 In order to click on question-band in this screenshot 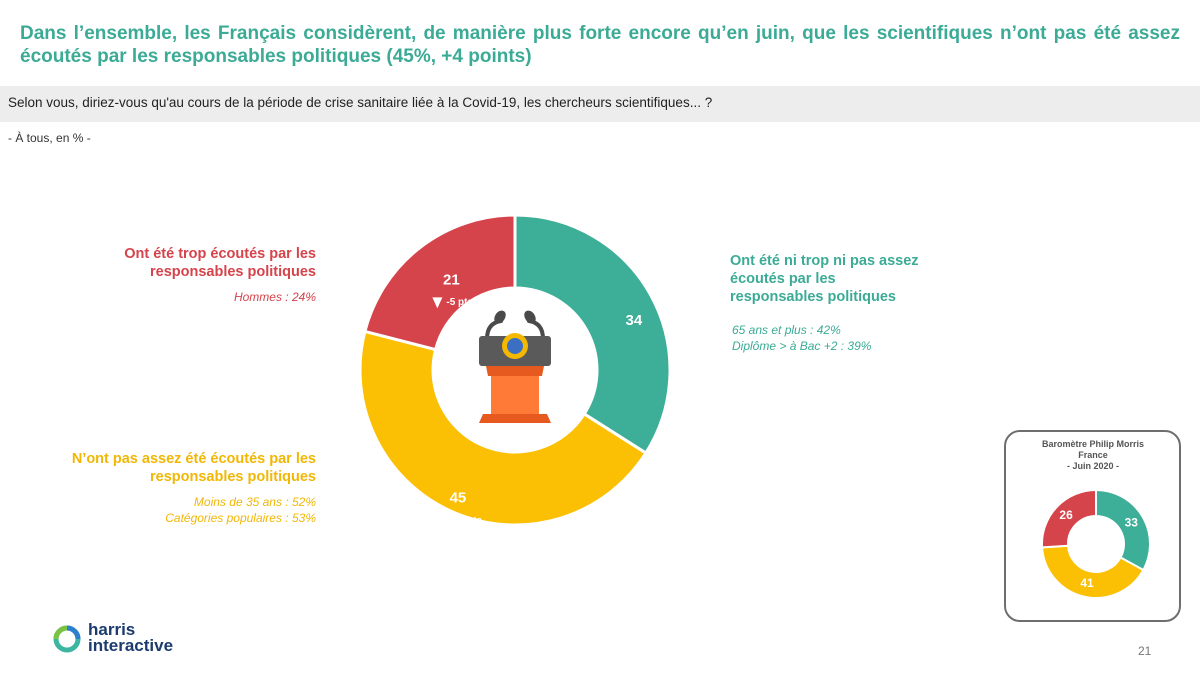, I will do `click(600, 104)`.